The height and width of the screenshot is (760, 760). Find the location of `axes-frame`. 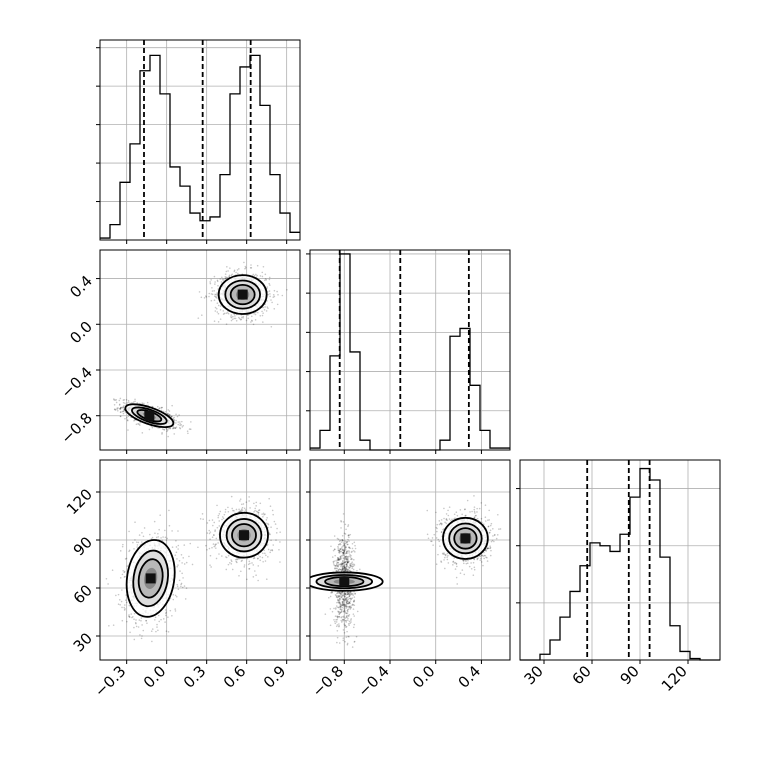

axes-frame is located at coordinates (200, 350).